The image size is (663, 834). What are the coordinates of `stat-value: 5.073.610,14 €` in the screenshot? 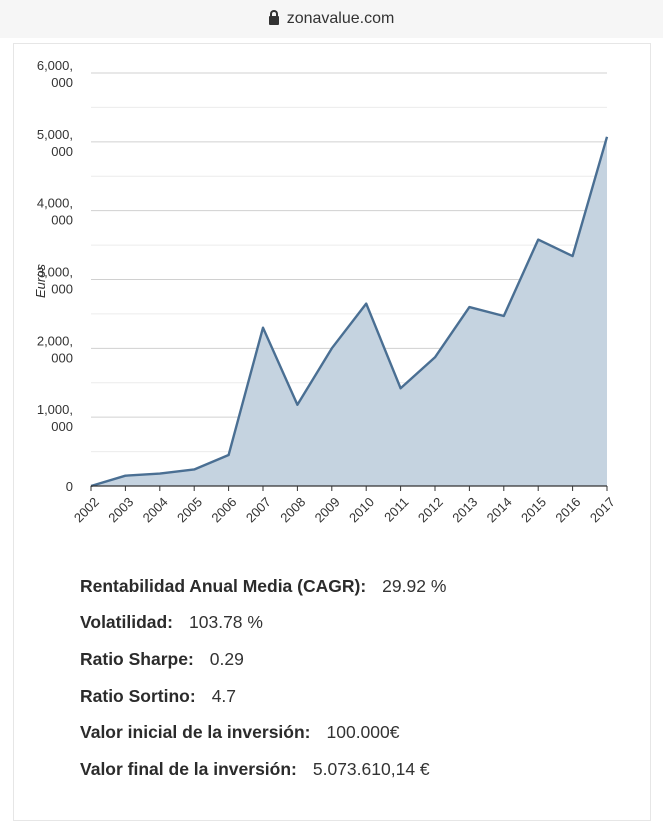 It's located at (371, 768).